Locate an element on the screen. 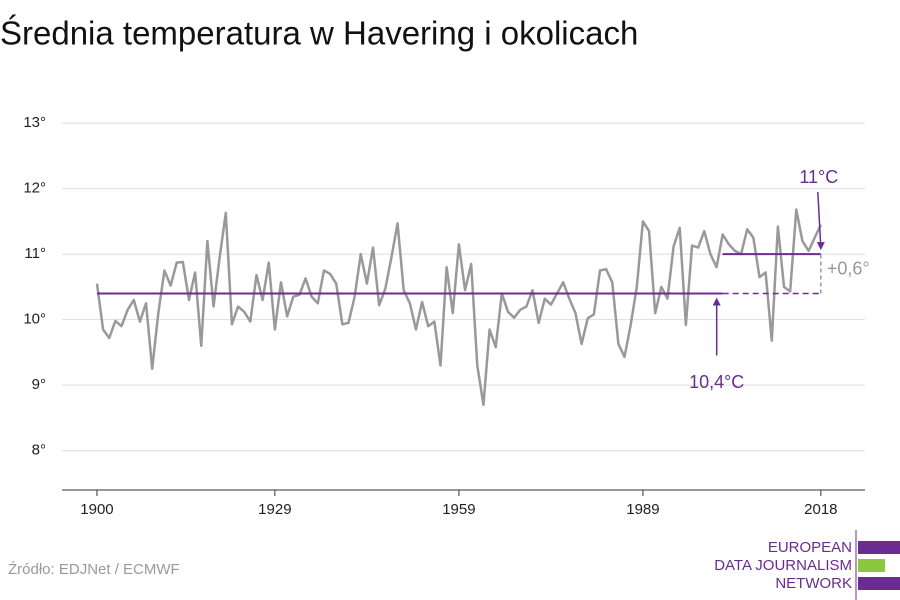 The height and width of the screenshot is (600, 900). logo: EUROPEAN DATA JOURNALISM NETWORK is located at coordinates (807, 565).